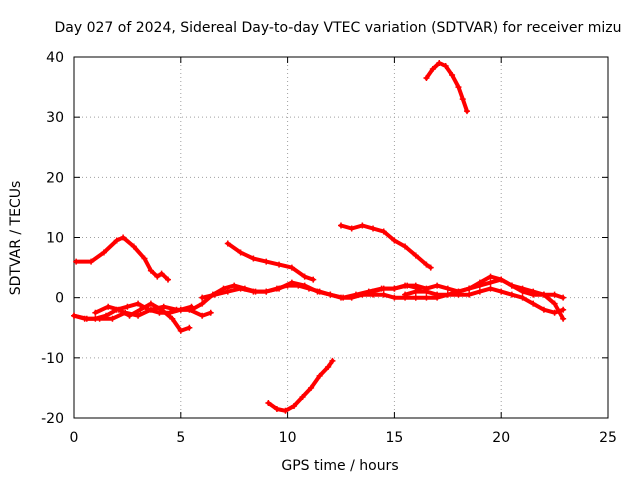  What do you see at coordinates (16, 238) in the screenshot?
I see `y-axis-label: SDTVAR / TECUs` at bounding box center [16, 238].